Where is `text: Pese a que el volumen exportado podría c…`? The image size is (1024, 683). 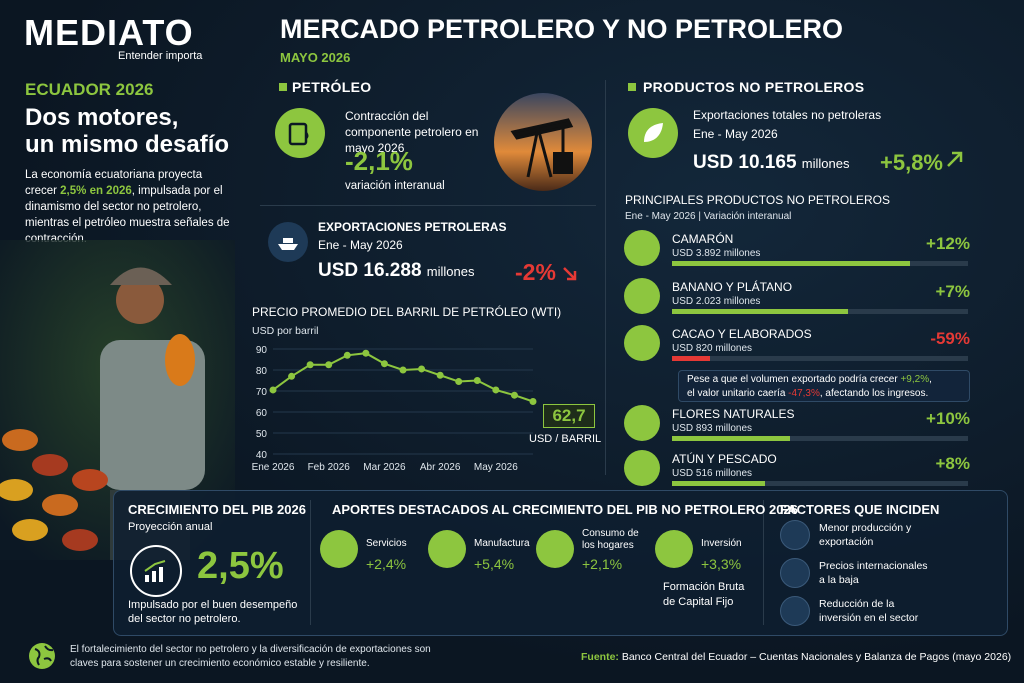 text: Pese a que el volumen exportado podría c… is located at coordinates (794, 379).